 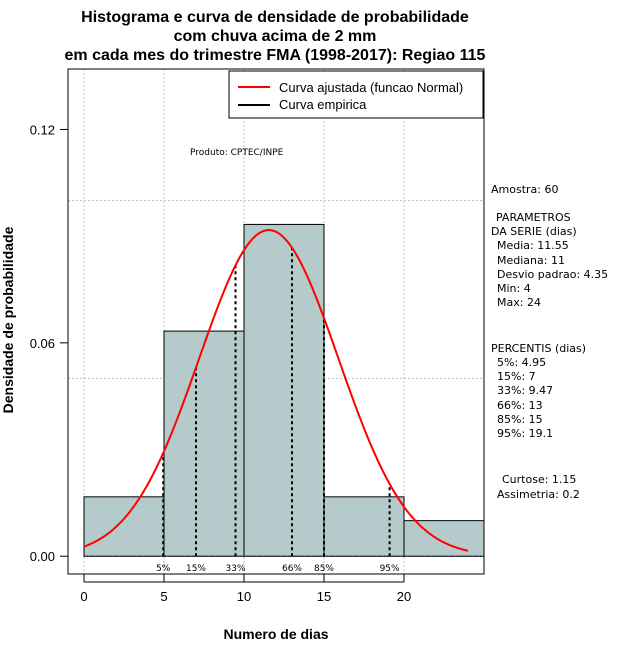 I want to click on parameters-heading: PARAMETROS, so click(x=533, y=217).